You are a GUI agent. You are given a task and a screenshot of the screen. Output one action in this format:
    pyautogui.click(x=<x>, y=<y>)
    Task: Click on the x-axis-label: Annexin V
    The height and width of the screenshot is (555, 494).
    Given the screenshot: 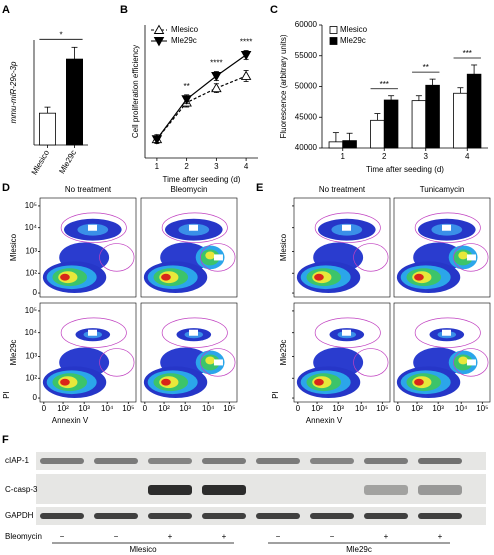 What is the action you would take?
    pyautogui.click(x=70, y=420)
    